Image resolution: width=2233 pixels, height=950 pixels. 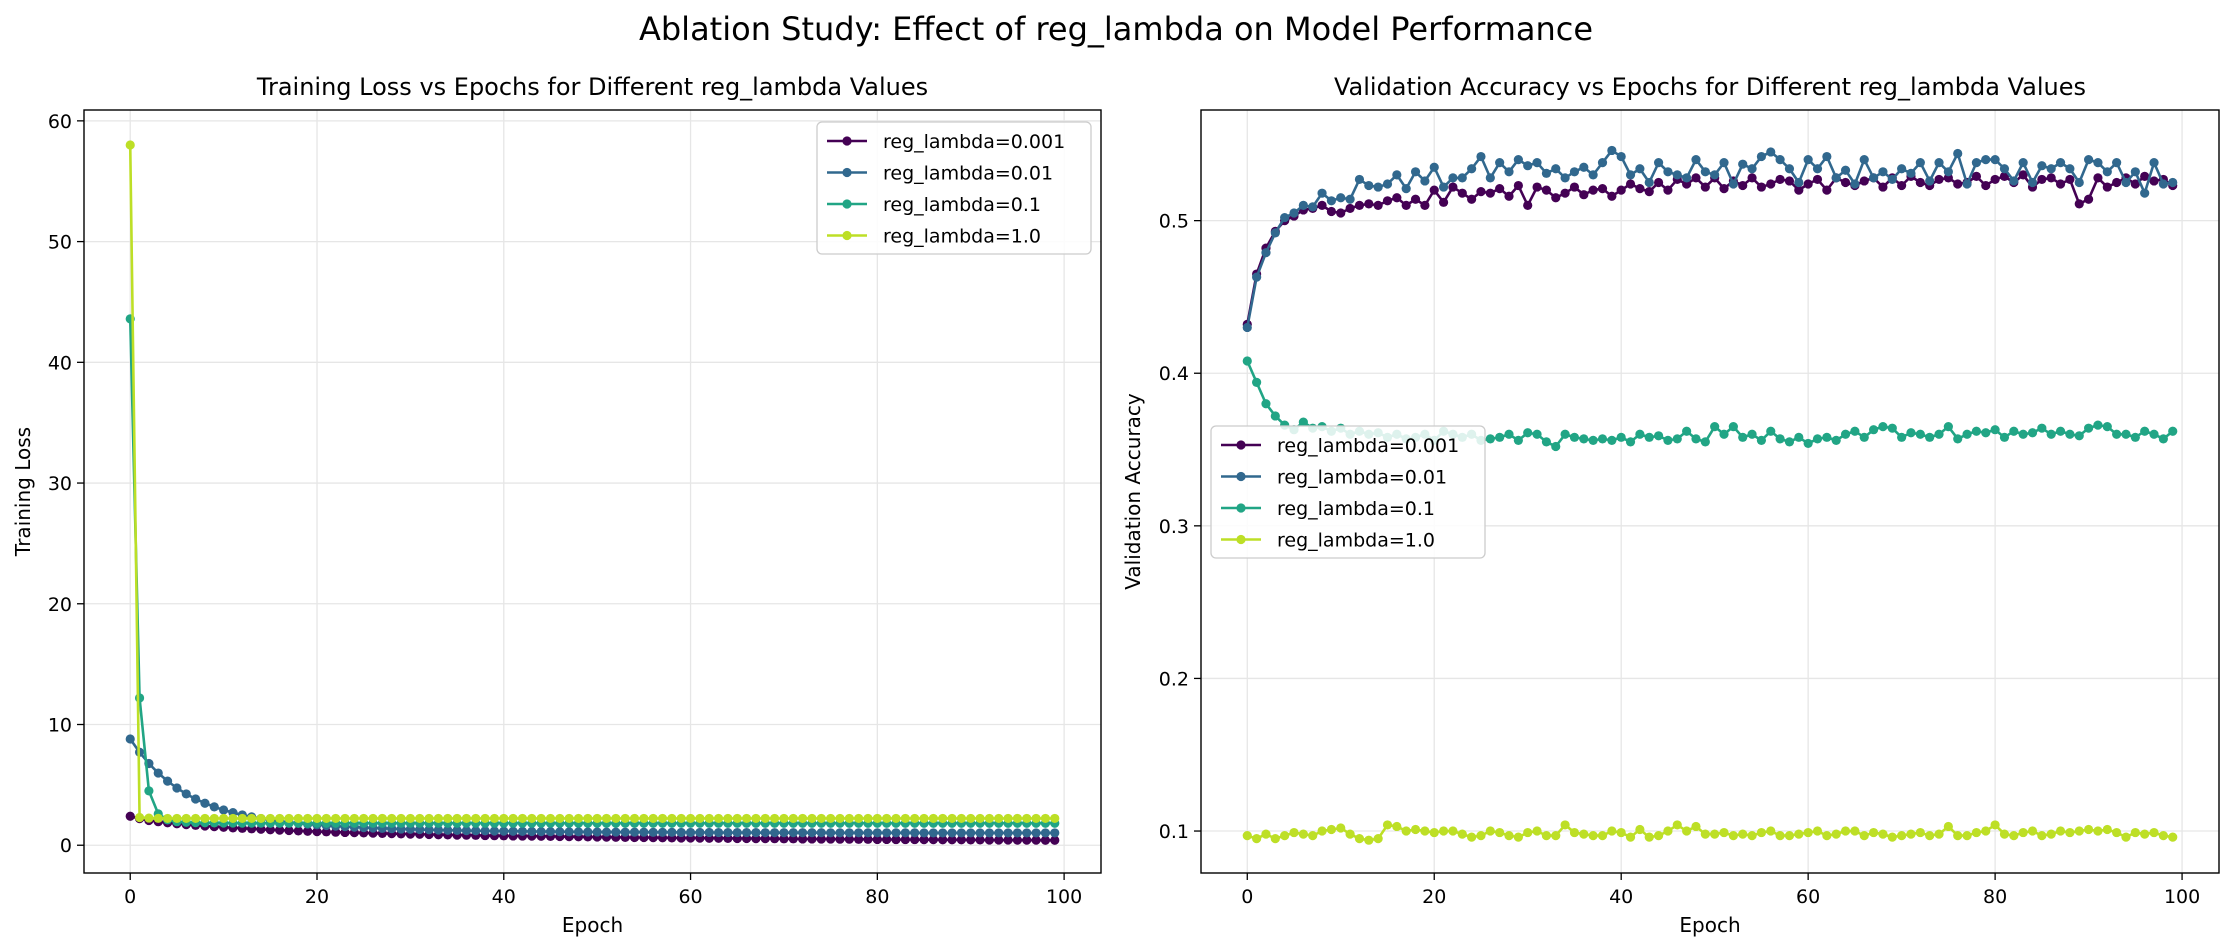 I want to click on x-tick-label: 60, so click(x=690, y=897).